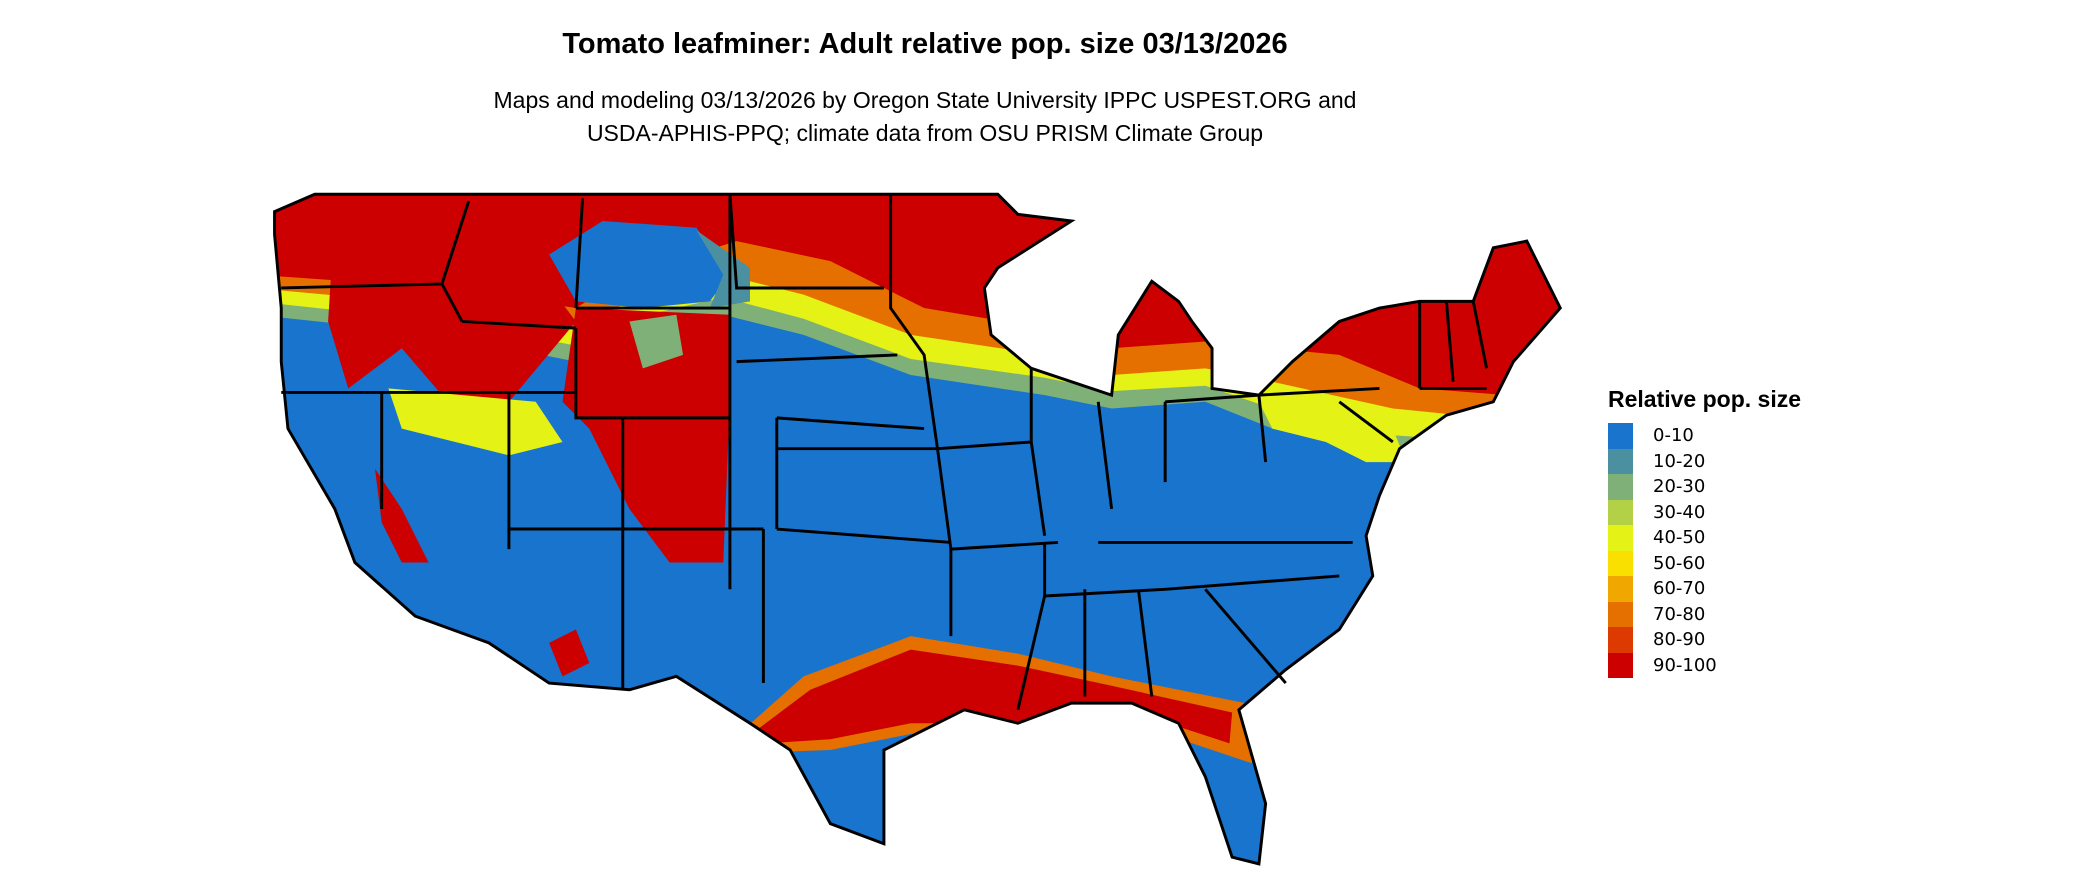  Describe the element at coordinates (639, 265) in the screenshot. I see `band-0-10-montana` at that location.